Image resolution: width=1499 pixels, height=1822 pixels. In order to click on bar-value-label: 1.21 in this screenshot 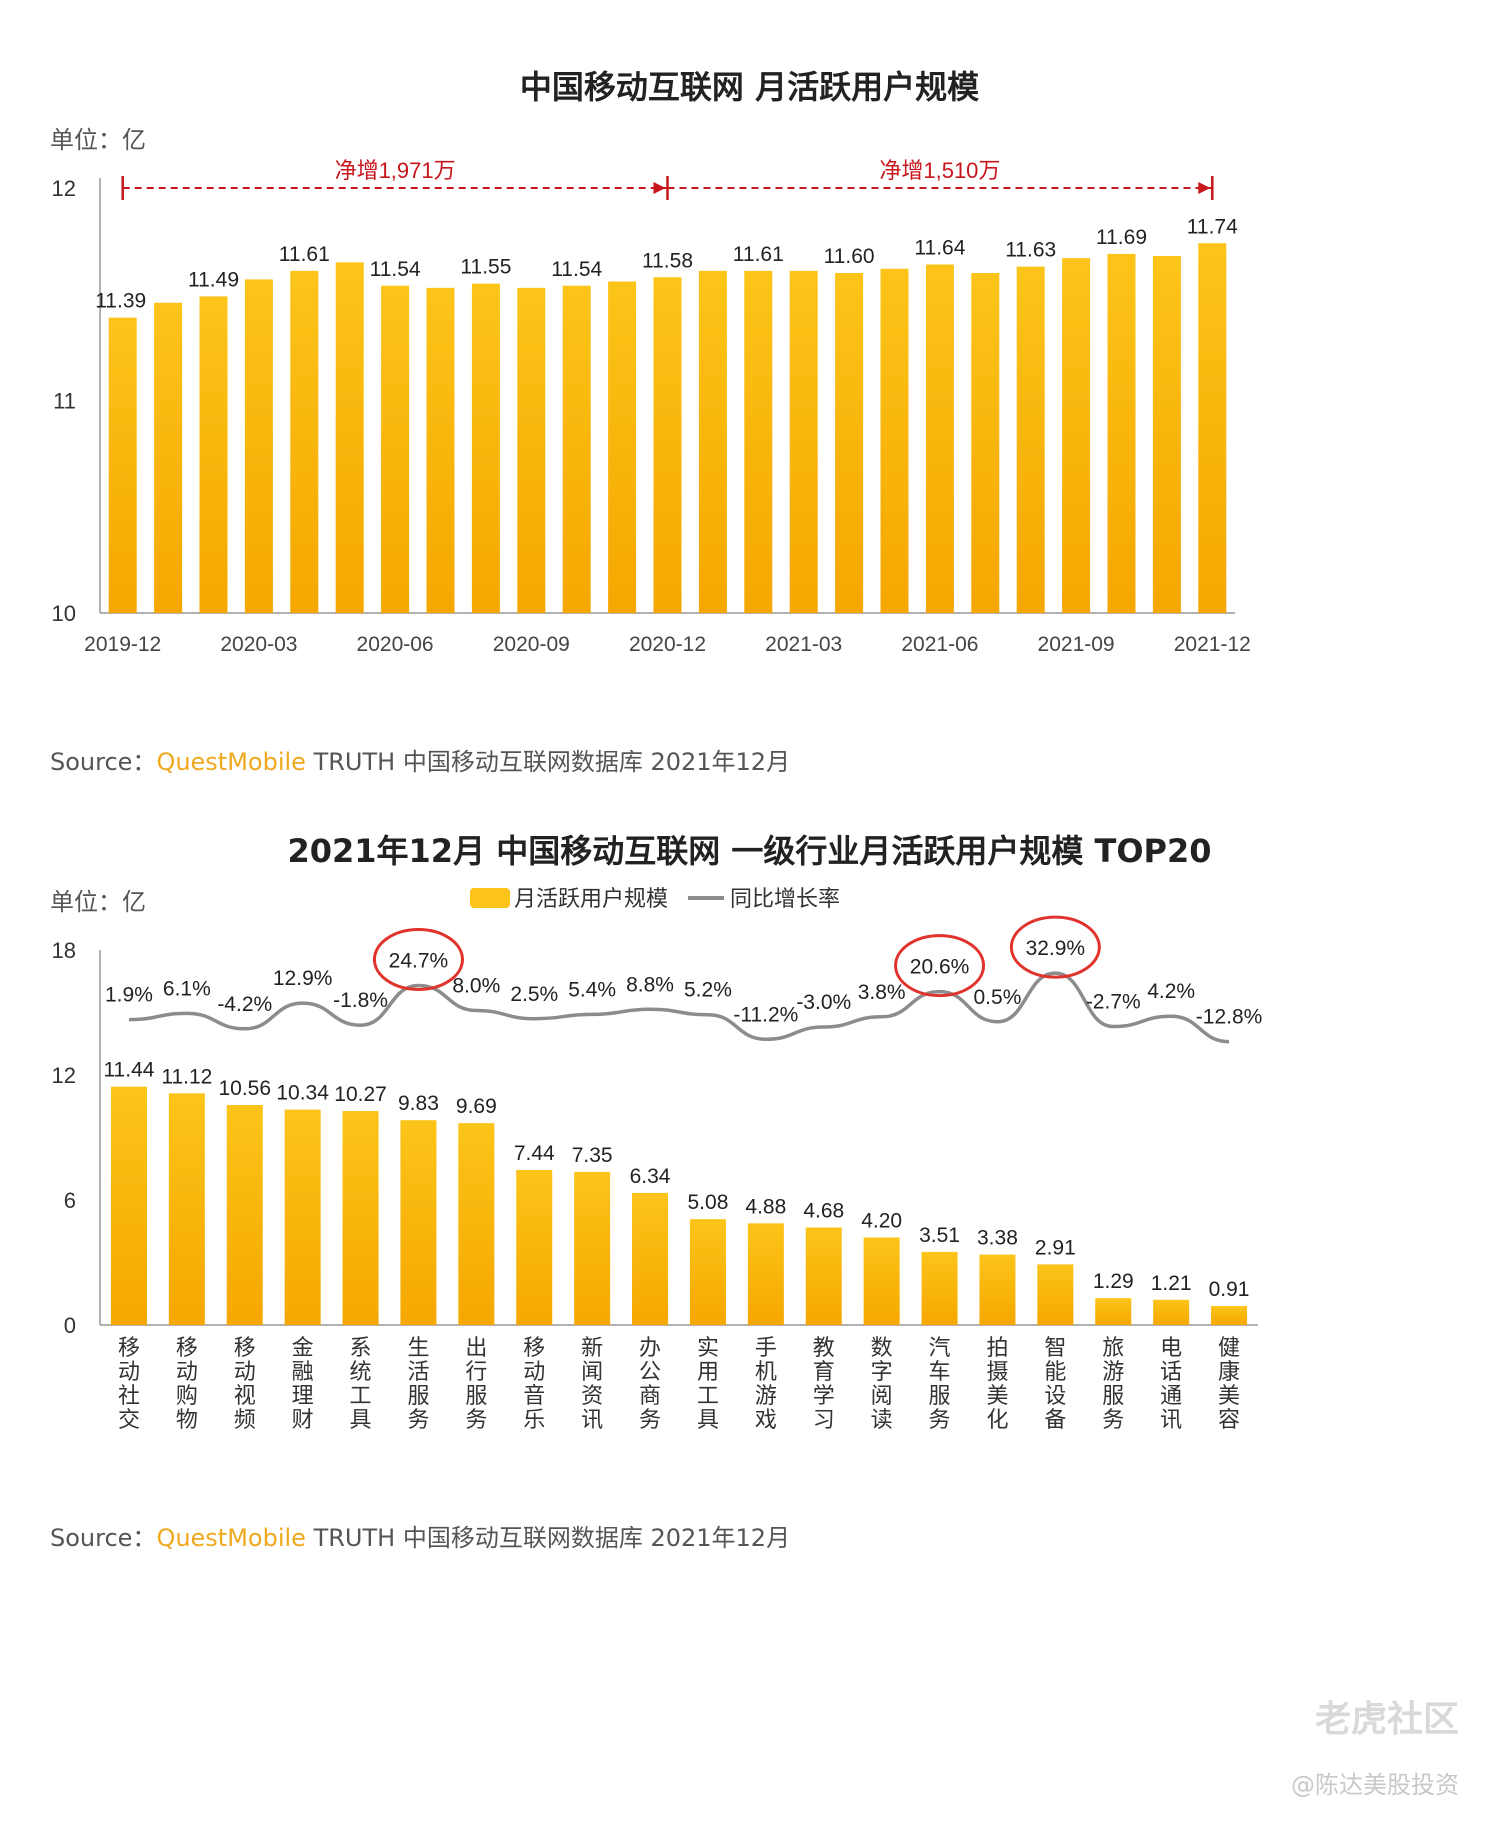, I will do `click(1171, 1283)`.